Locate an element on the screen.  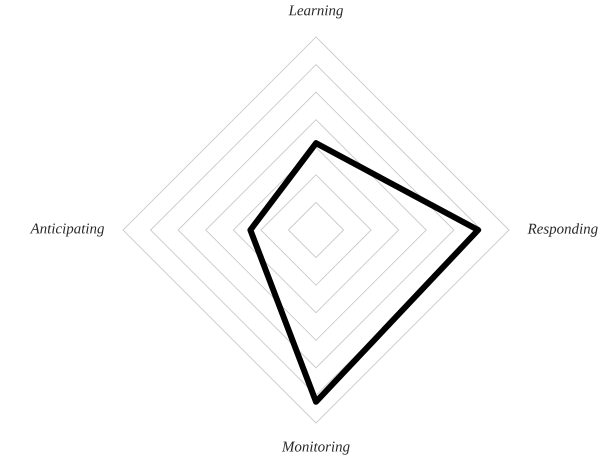
spoke-label: Learning is located at coordinates (315, 11).